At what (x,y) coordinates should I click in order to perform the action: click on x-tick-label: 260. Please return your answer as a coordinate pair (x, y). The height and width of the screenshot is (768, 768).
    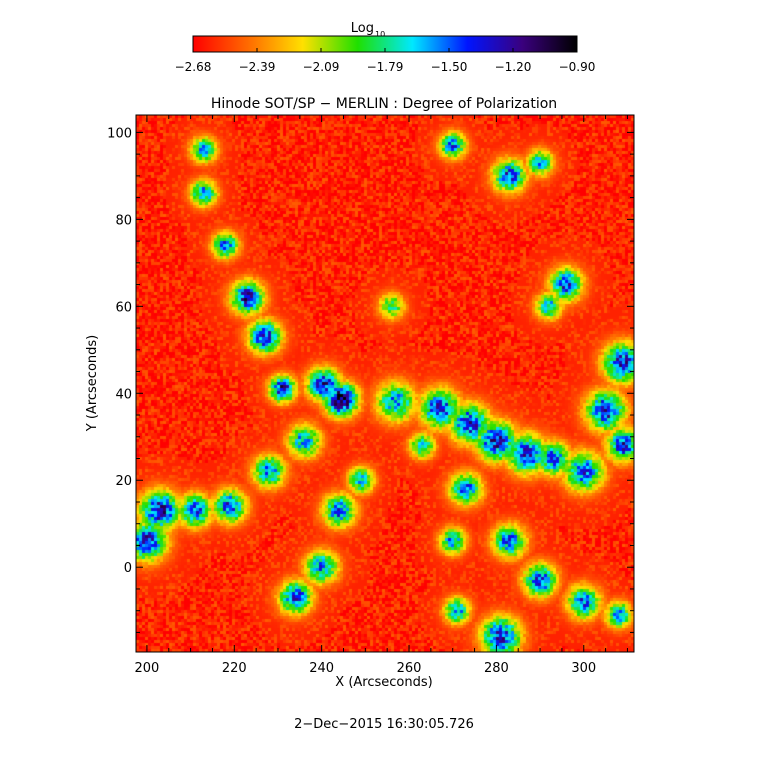
    Looking at the image, I should click on (409, 668).